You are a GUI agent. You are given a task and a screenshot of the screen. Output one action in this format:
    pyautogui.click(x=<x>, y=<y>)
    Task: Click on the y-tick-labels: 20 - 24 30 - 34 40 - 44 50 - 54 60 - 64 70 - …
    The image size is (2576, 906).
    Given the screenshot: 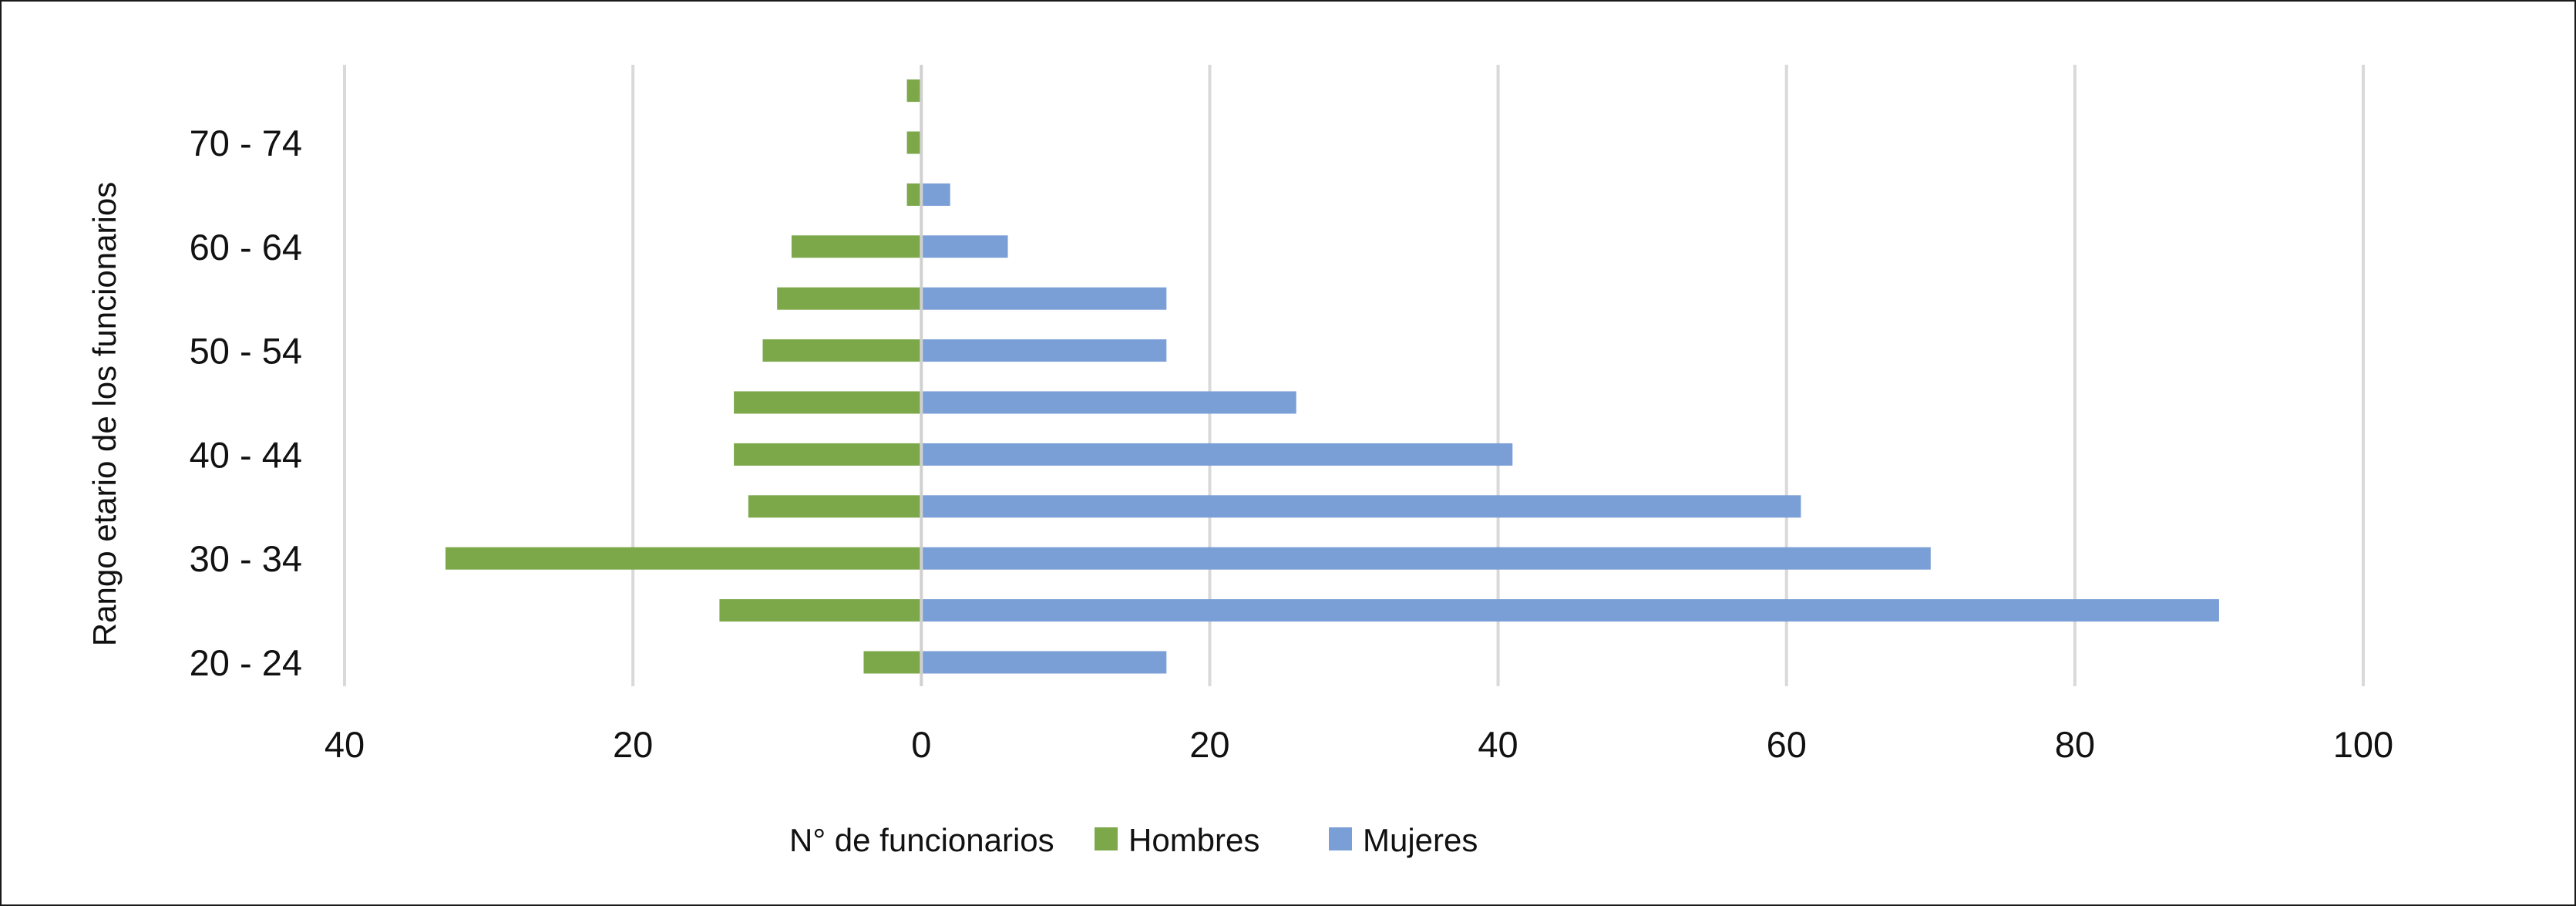 What is the action you would take?
    pyautogui.click(x=246, y=403)
    